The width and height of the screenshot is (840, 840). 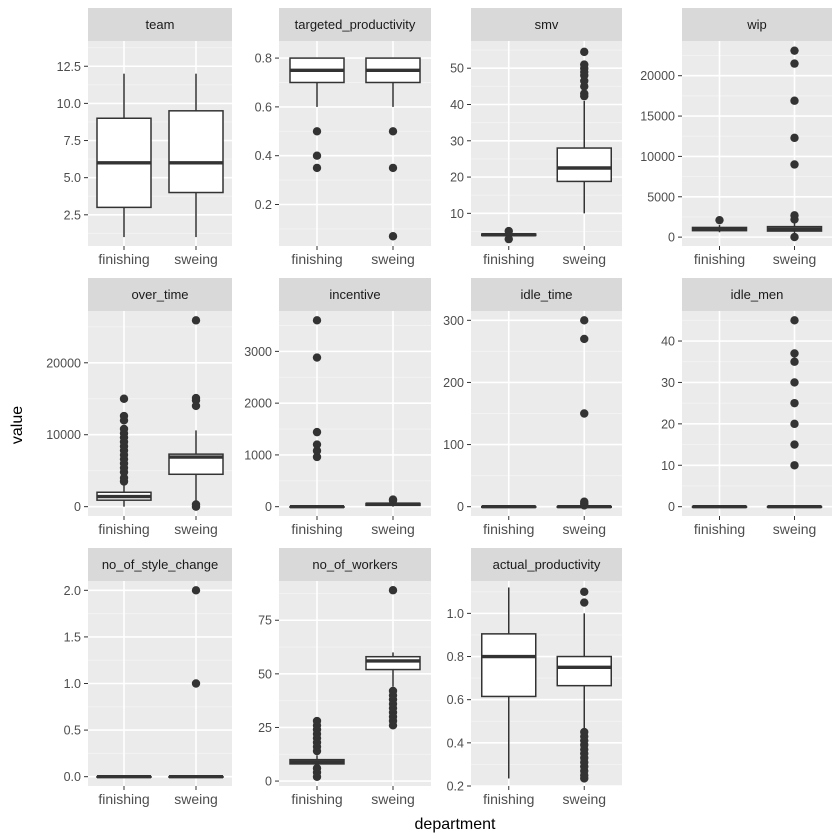 I want to click on facet-title: actual_productivity, so click(x=547, y=564).